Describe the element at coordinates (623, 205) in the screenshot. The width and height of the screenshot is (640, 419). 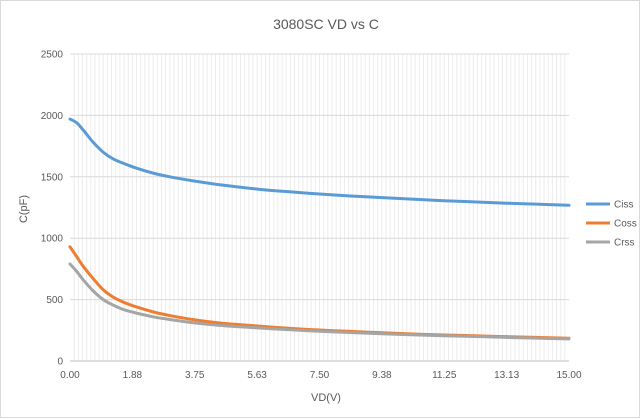
I see `legend-label-ciss: Ciss` at that location.